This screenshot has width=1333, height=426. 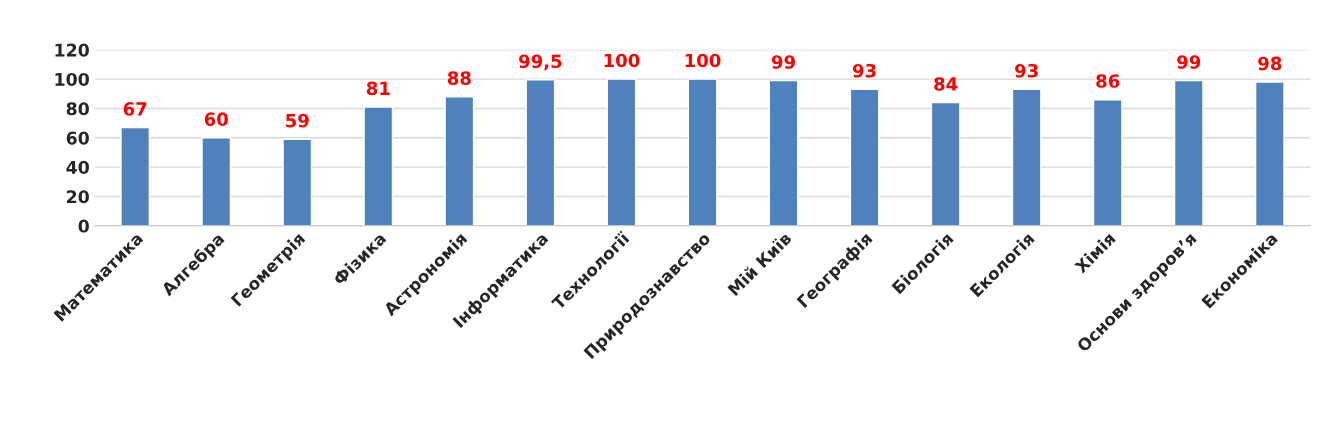 I want to click on data-label: 84, so click(x=946, y=84).